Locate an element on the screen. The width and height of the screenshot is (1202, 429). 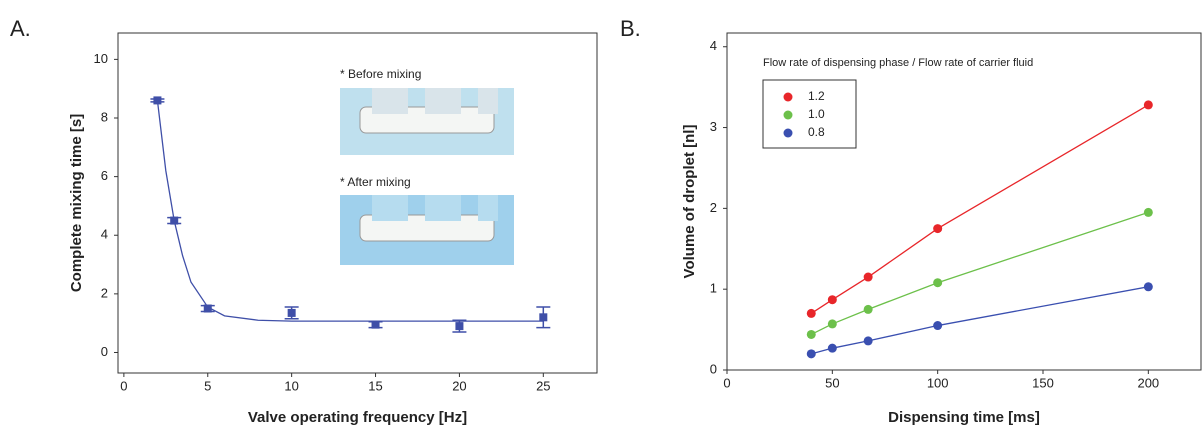
x-tick-label: 15 is located at coordinates (375, 385).